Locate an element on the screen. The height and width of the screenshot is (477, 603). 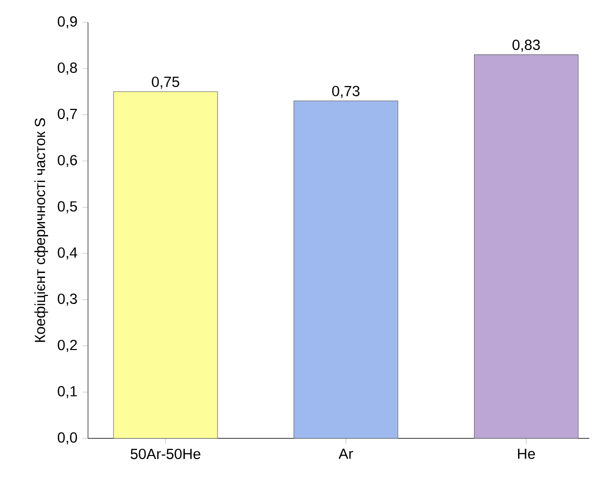
data-label: 0,73 is located at coordinates (346, 92).